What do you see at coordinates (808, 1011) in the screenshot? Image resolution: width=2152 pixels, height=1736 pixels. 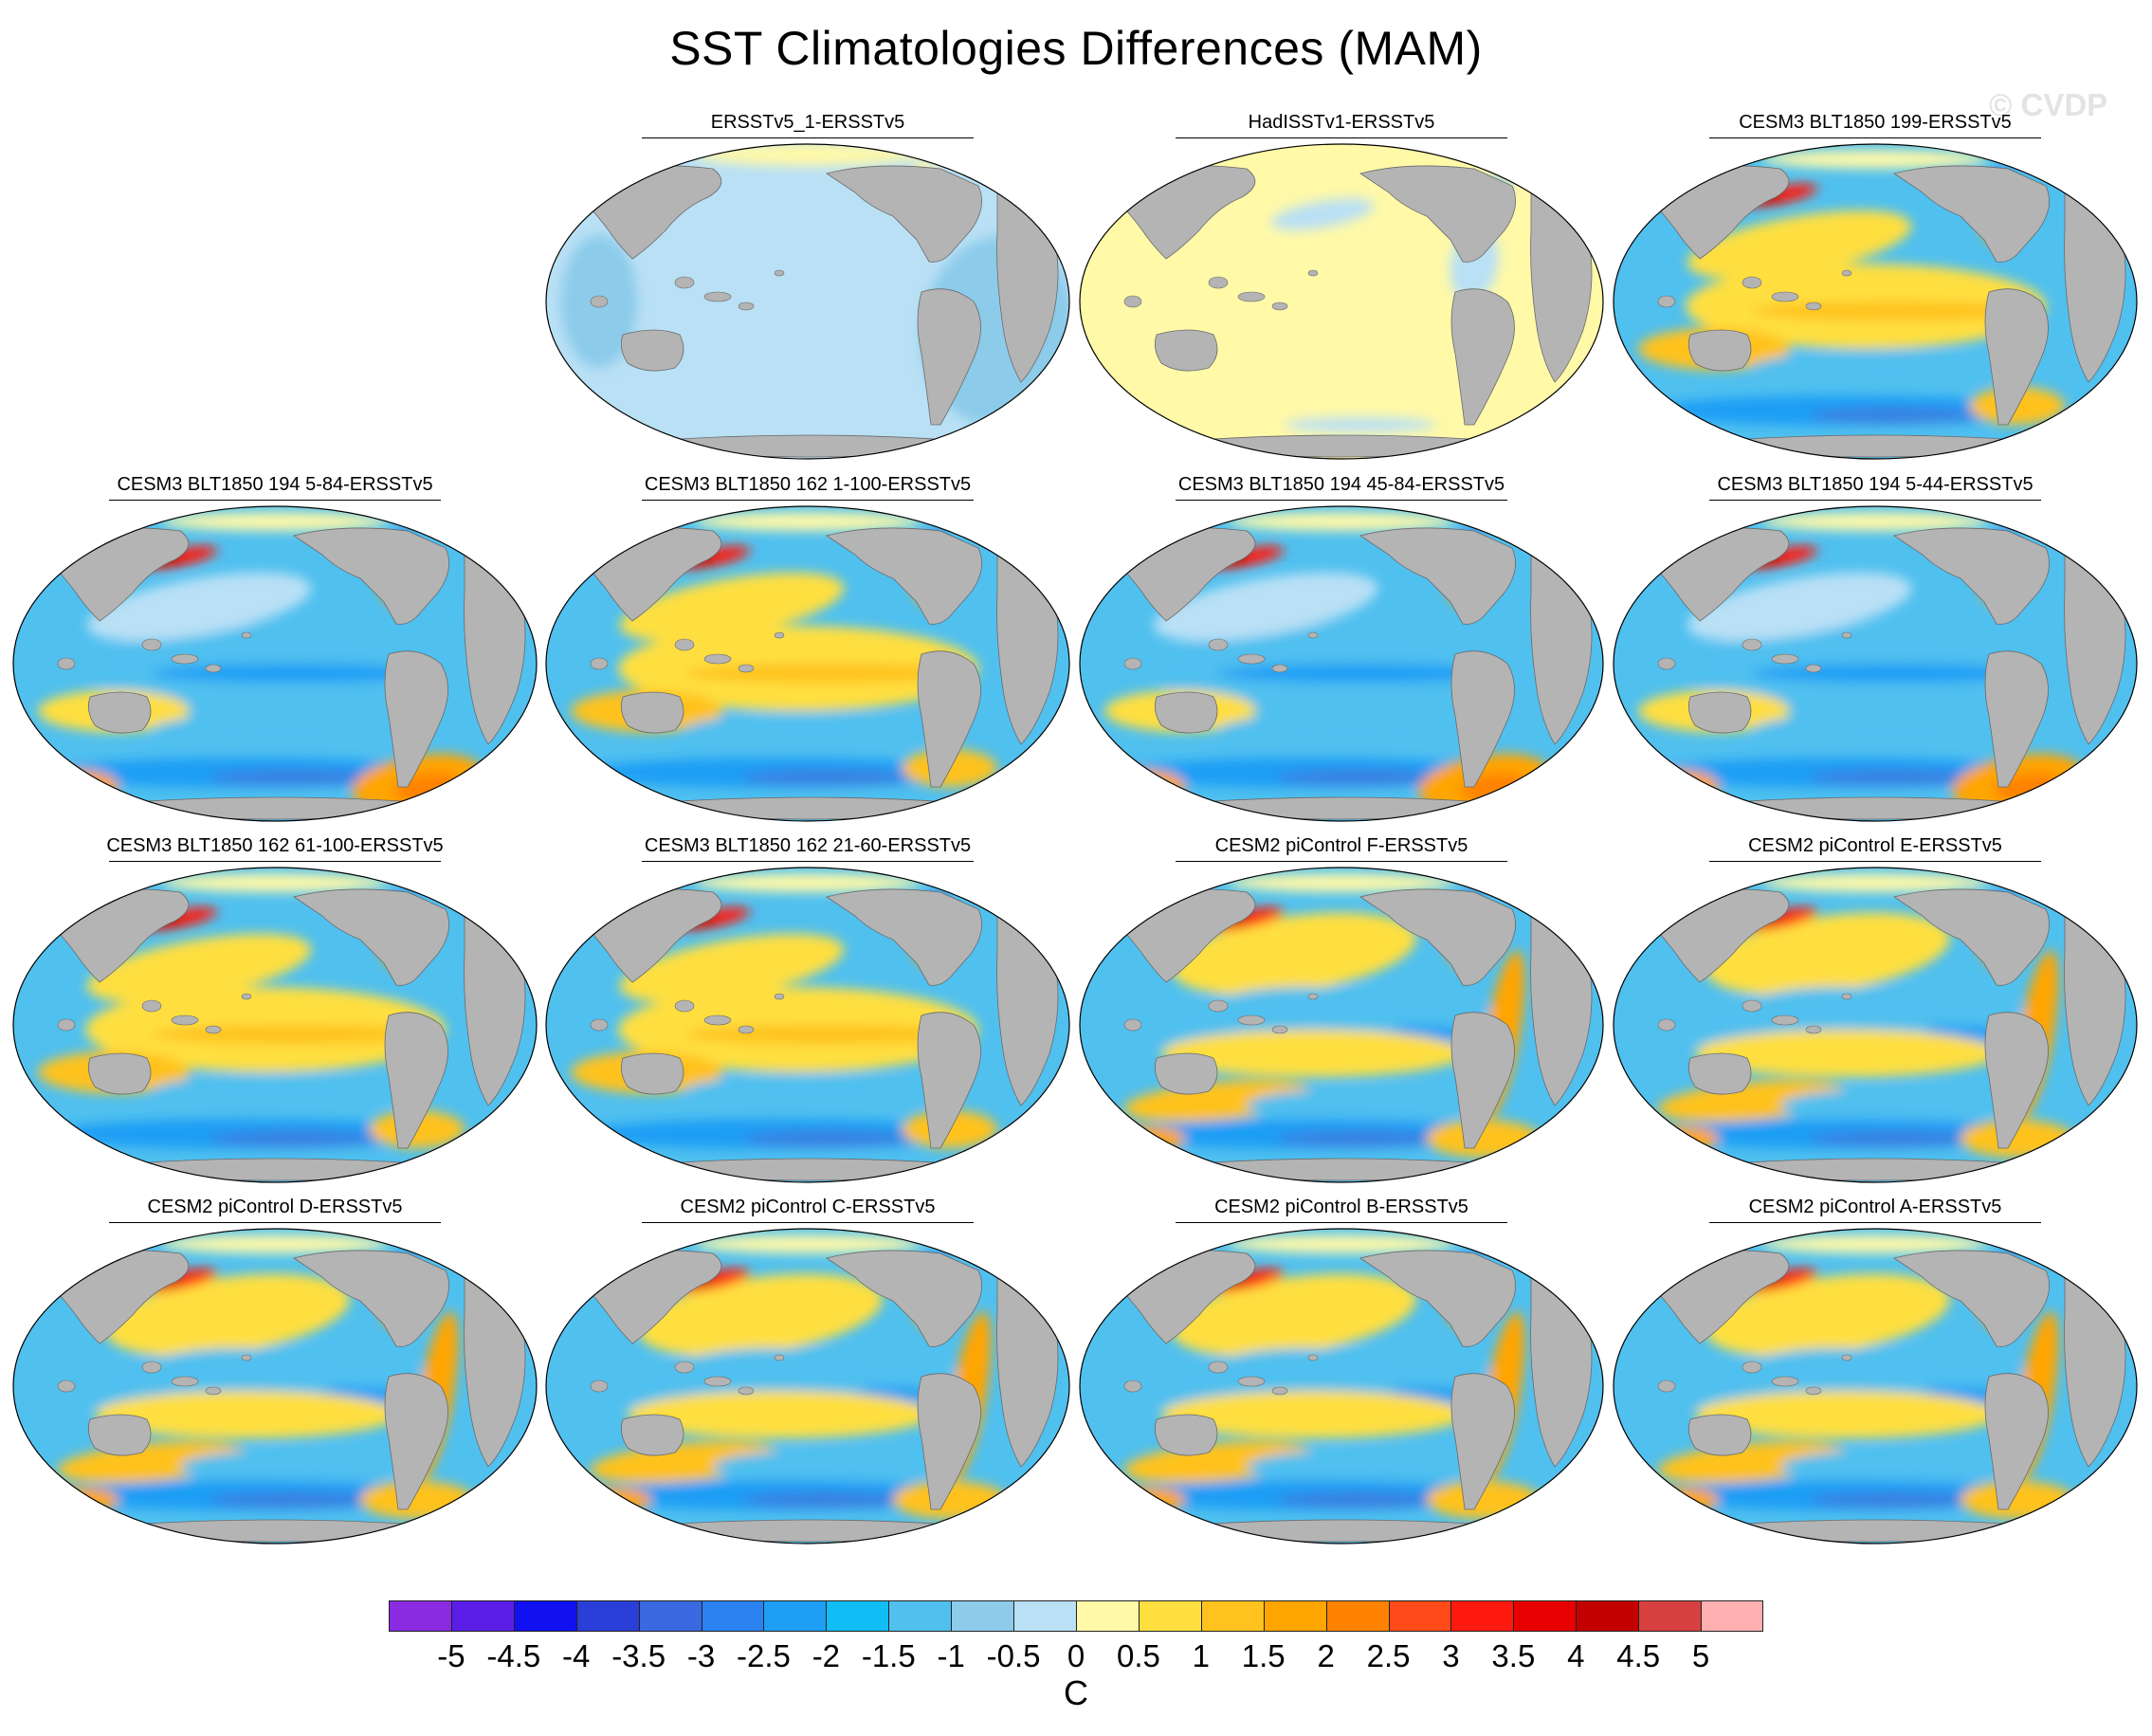 I see `map-panel: CESM3 BLT1850 162 21-60-ERSSTv5` at bounding box center [808, 1011].